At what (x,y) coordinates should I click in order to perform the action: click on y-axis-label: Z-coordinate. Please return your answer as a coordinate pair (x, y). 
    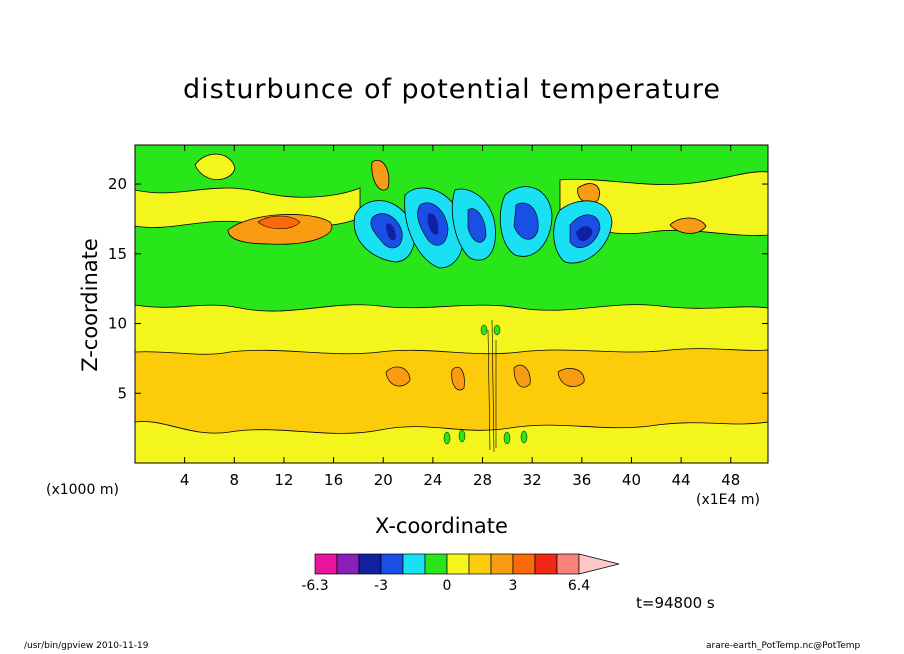
    Looking at the image, I should click on (90, 305).